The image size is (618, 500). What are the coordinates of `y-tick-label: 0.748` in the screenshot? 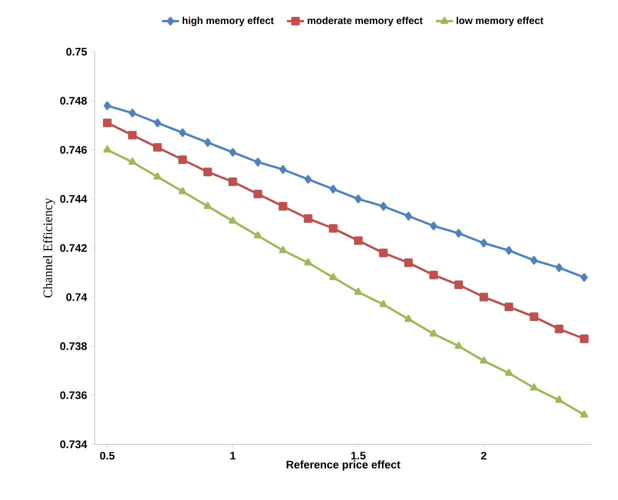 It's located at (73, 100).